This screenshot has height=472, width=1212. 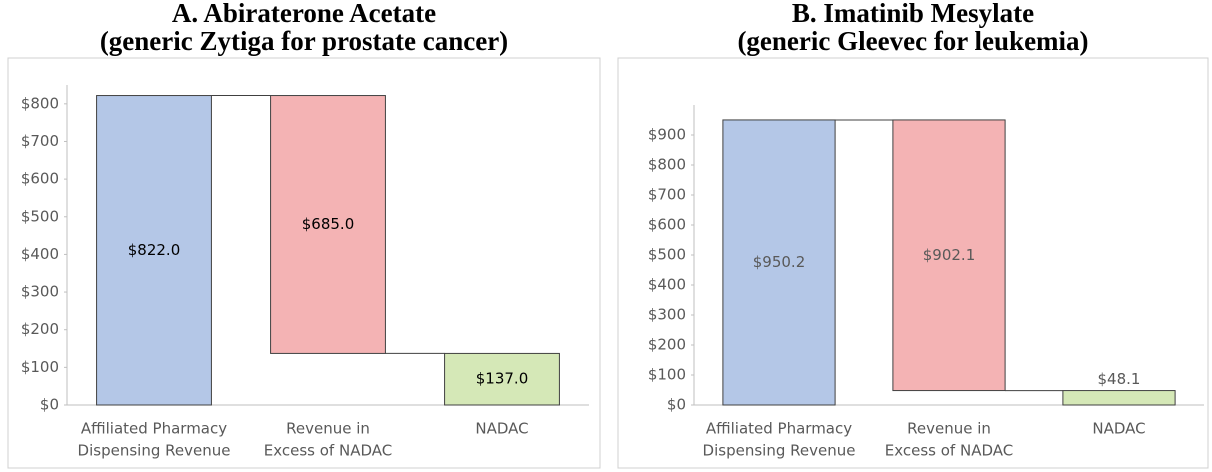 I want to click on value-label: $685.0, so click(x=328, y=224).